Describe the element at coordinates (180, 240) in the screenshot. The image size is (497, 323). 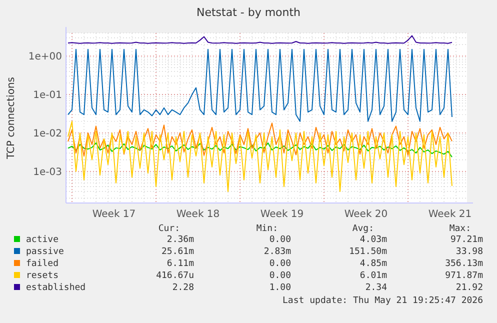
I see `text: 2.36m` at that location.